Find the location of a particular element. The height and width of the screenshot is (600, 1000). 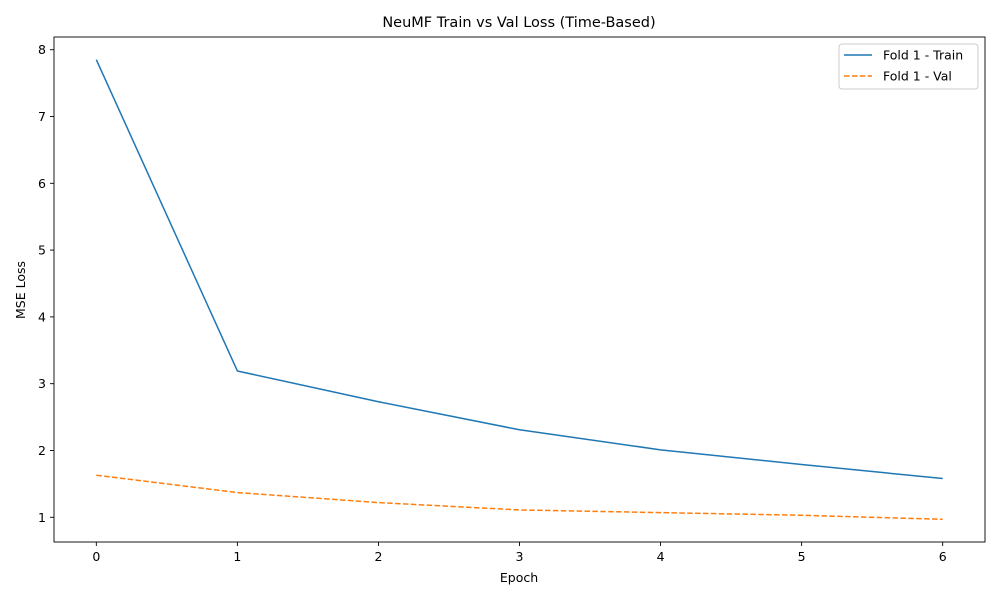

legend-label-1: Fold 1 - Train is located at coordinates (923, 55).